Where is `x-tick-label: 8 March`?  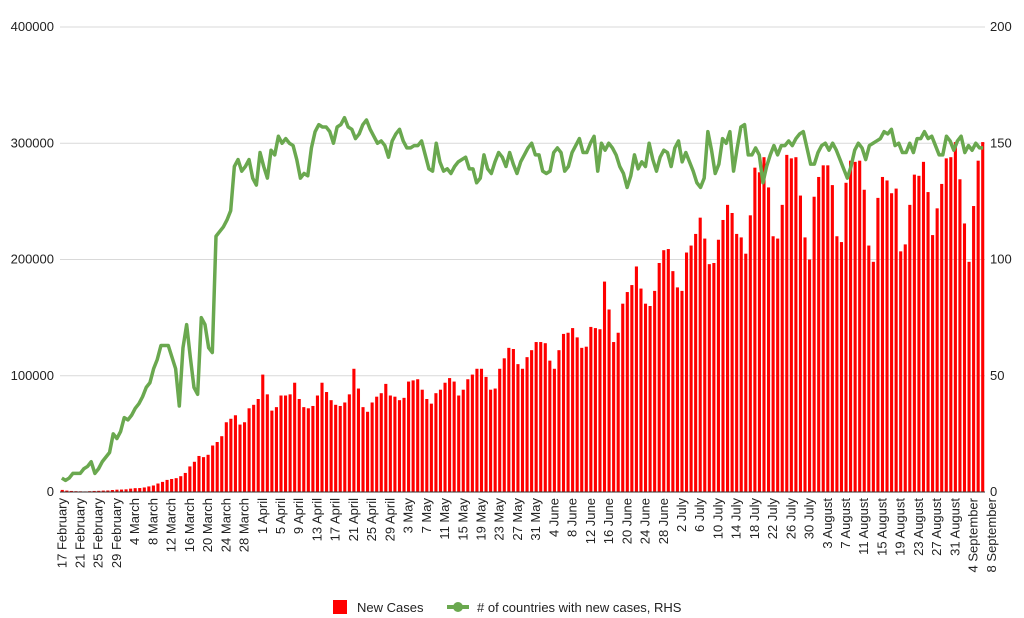 x-tick-label: 8 March is located at coordinates (152, 521).